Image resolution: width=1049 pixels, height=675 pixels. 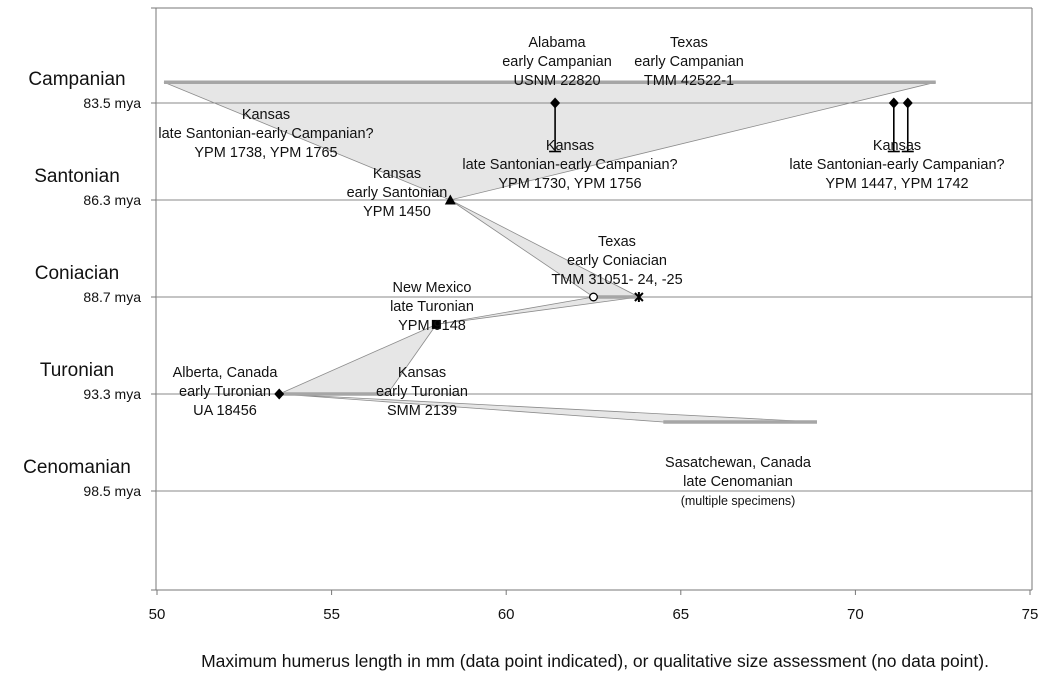 What do you see at coordinates (76, 79) in the screenshot?
I see `stage-name-campanian: Campanian` at bounding box center [76, 79].